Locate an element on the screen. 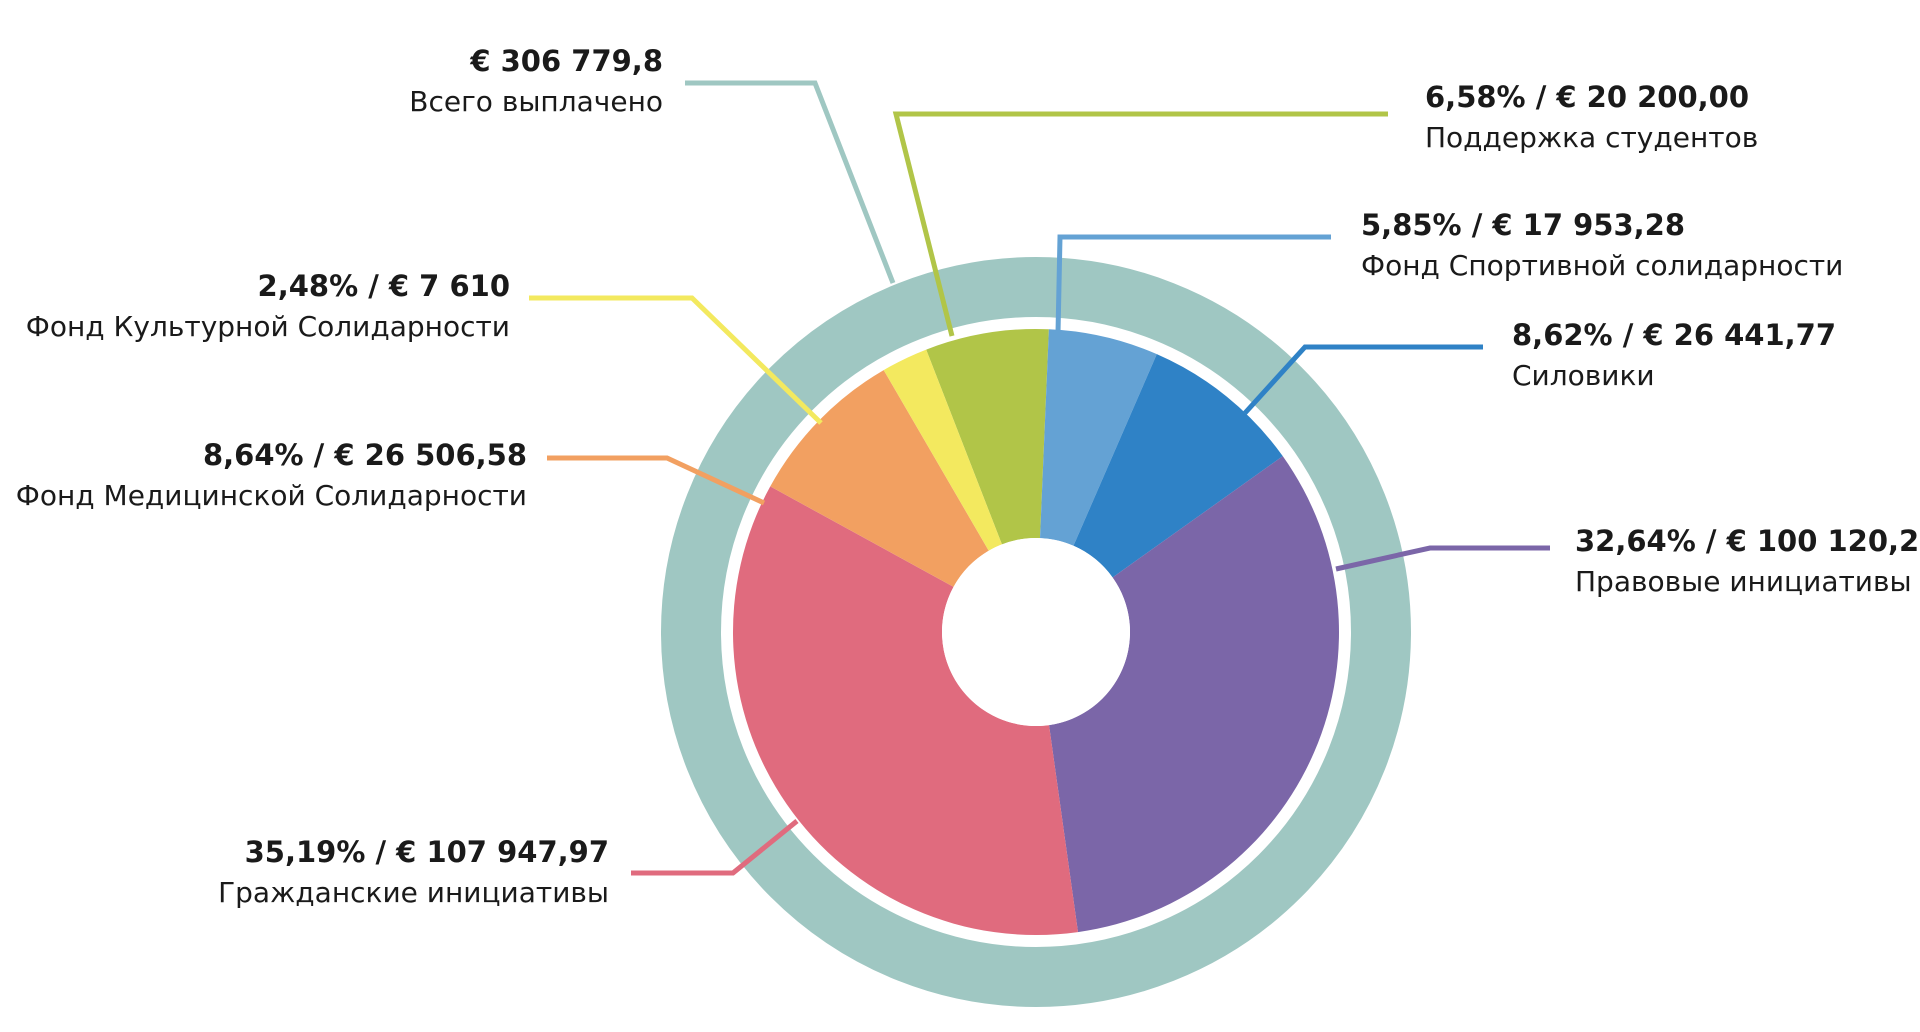 The image size is (1920, 1032). slice-5-name-label: Гражданские инициативы is located at coordinates (413, 892).